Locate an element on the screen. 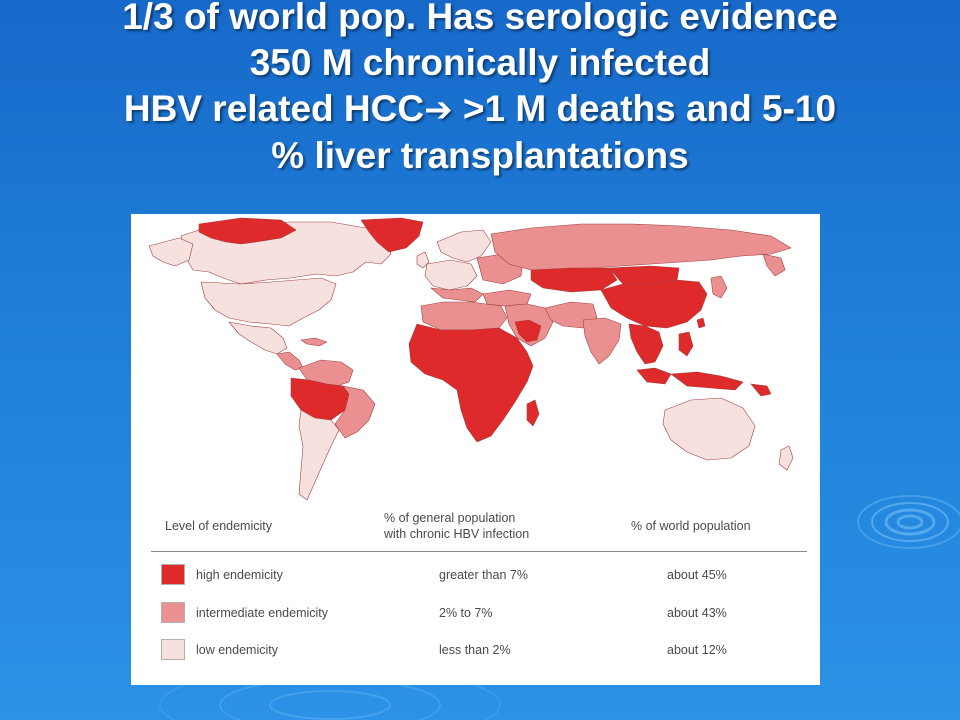 This screenshot has height=720, width=960. title-line-3: HBV related HCC➔ >1 M deaths and 5-10 is located at coordinates (480, 109).